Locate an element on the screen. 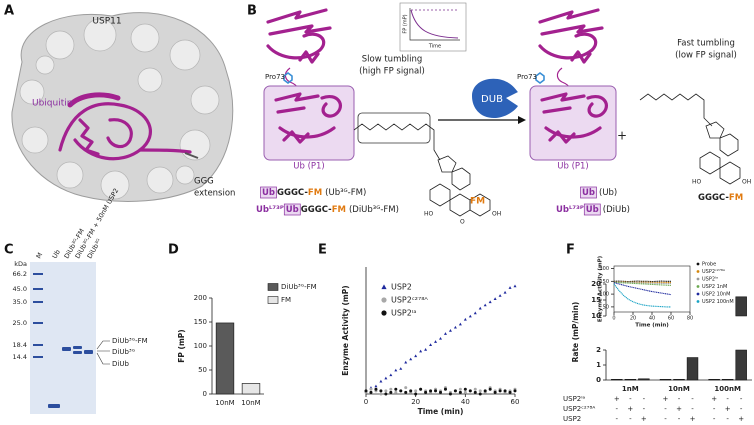  substrate-line: Ubᴸ⁷³ᴾ Ub GGGC-FM (DiUb³ᴳ-FM) is located at coordinates (327, 210).